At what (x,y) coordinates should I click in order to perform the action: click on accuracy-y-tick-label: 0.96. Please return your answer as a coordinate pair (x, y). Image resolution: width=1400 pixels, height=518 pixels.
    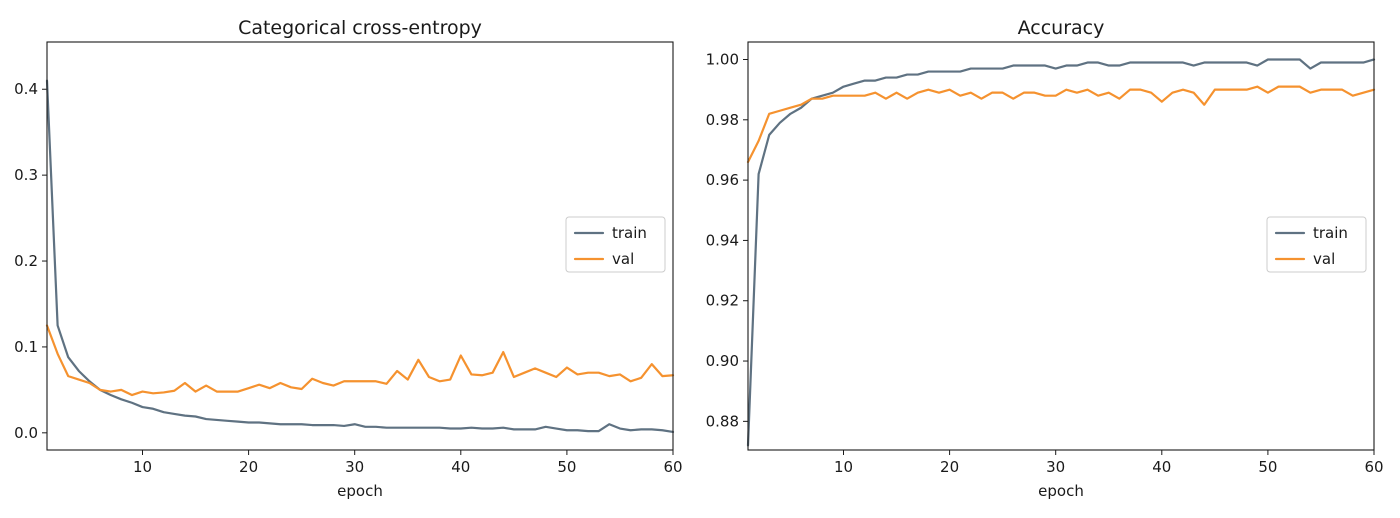
    Looking at the image, I should click on (722, 180).